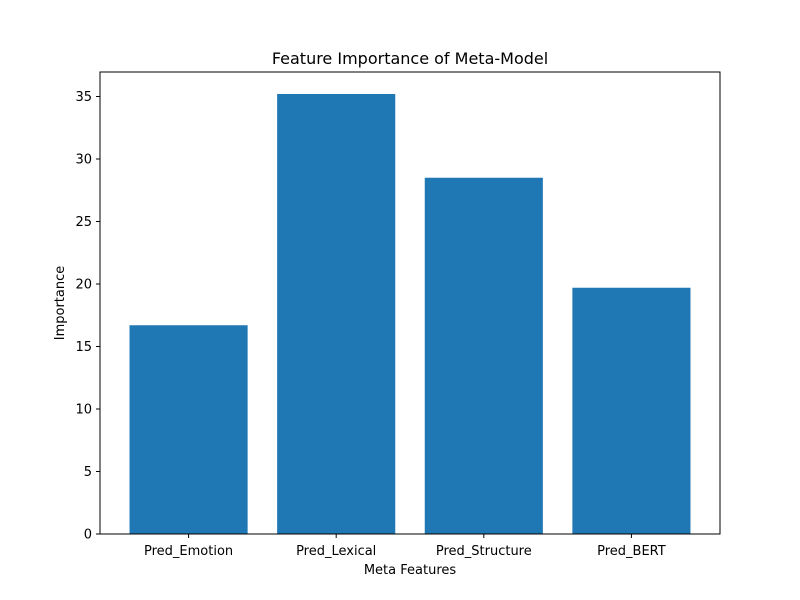 The height and width of the screenshot is (600, 800). What do you see at coordinates (83, 285) in the screenshot?
I see `y-tick-label: 20` at bounding box center [83, 285].